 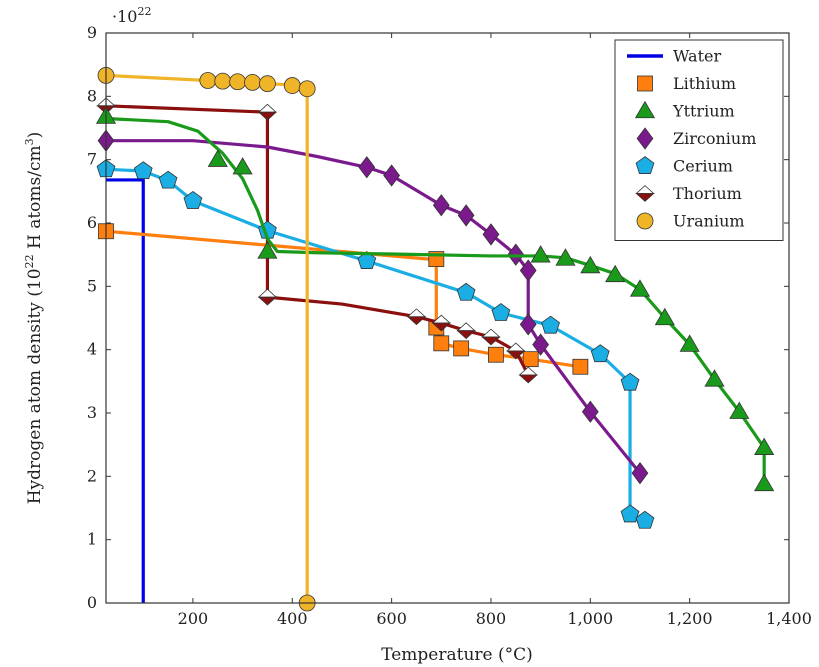 I want to click on series-line-water, so click(x=125, y=390).